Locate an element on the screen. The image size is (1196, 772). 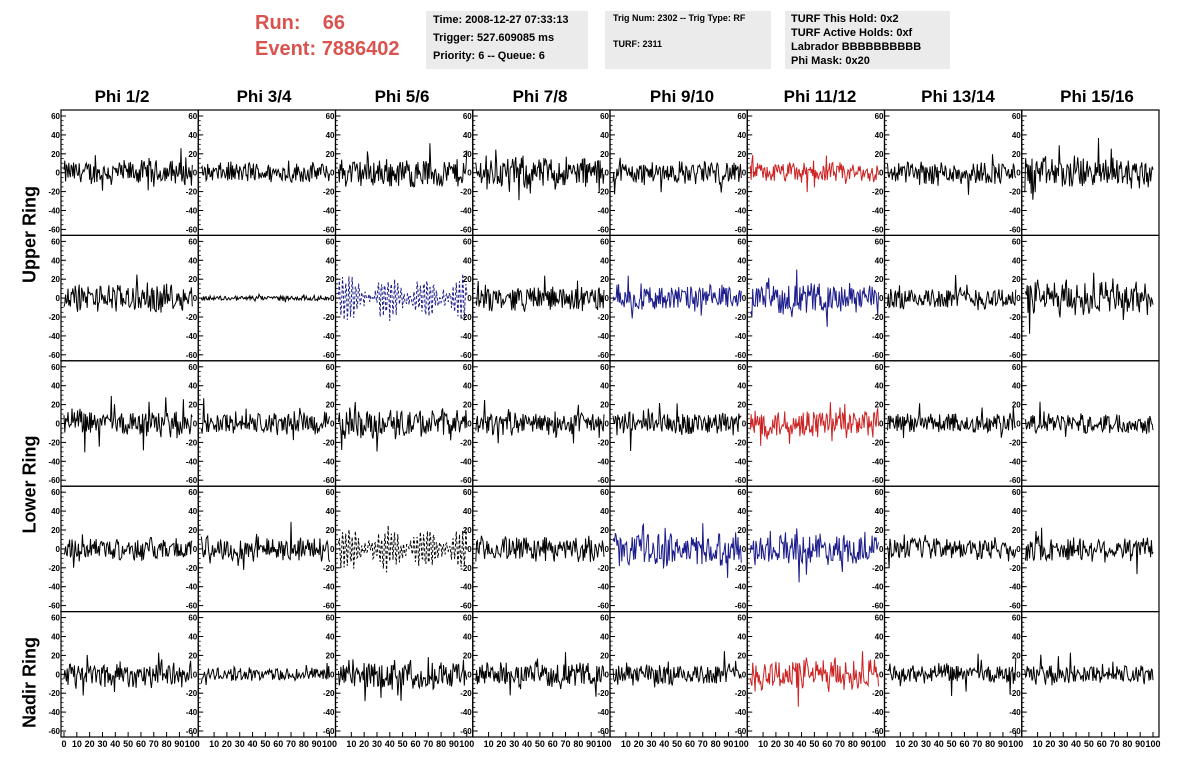
x-tick-label: 60 is located at coordinates (141, 744).